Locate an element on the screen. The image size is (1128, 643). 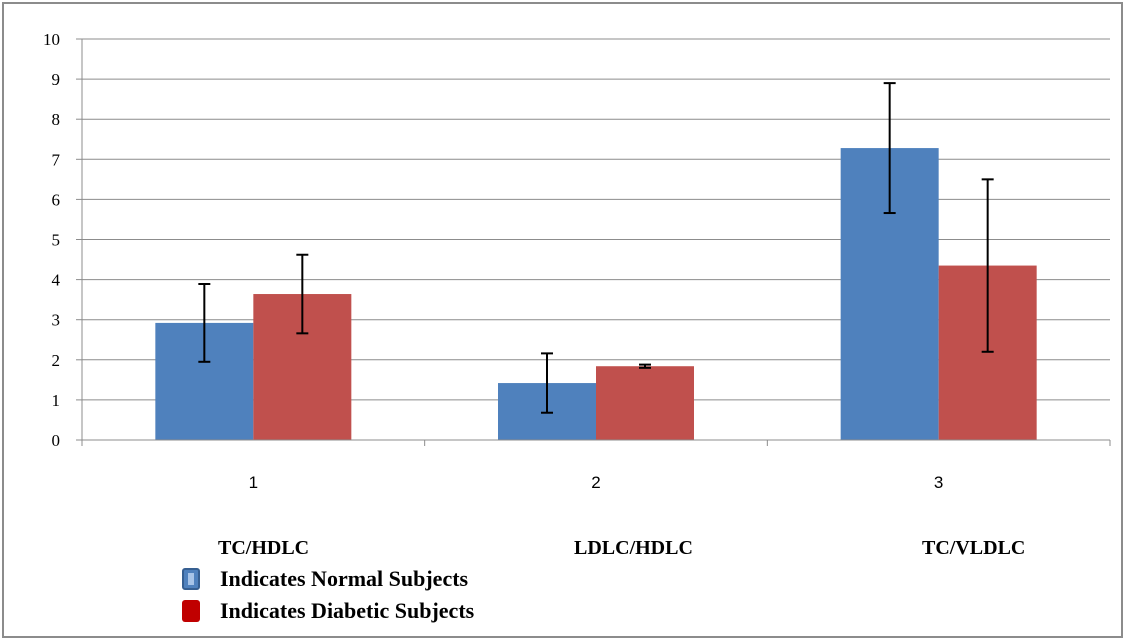
legend-swatch-diabetic is located at coordinates (191, 611).